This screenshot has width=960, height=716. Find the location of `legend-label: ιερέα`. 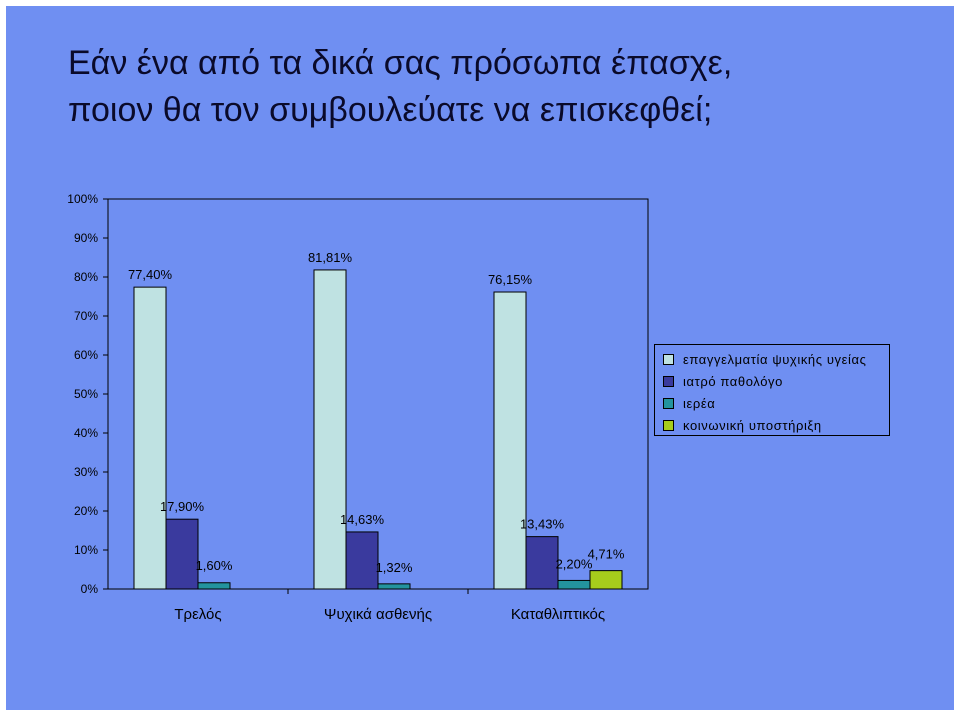

legend-label: ιερέα is located at coordinates (699, 403).